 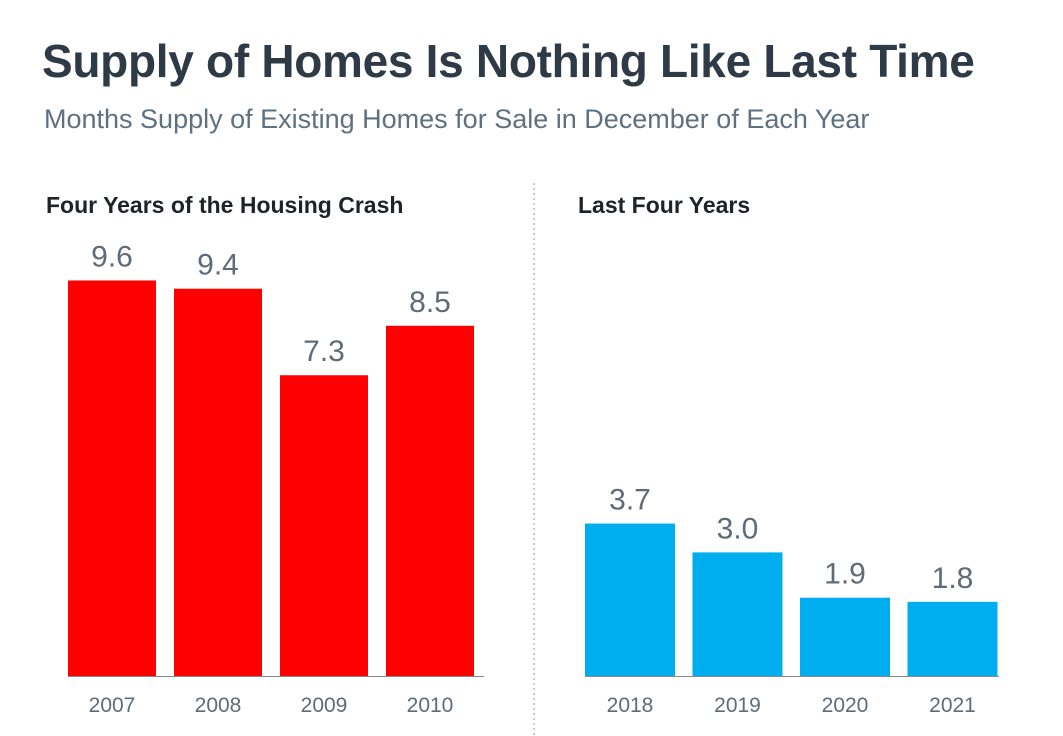 What do you see at coordinates (737, 614) in the screenshot?
I see `recent-bar-2019` at bounding box center [737, 614].